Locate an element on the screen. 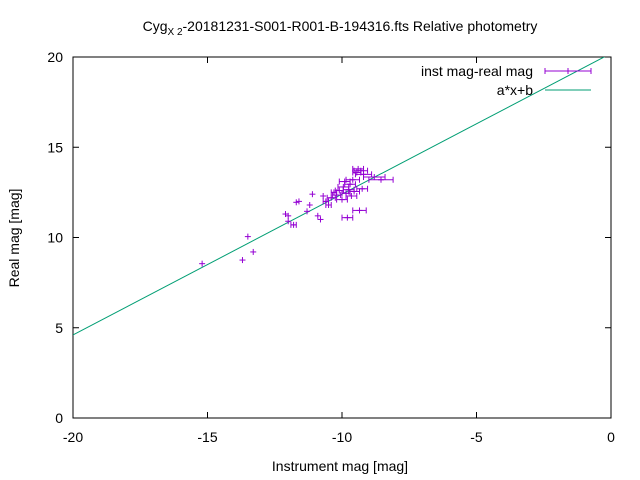 This screenshot has width=640, height=480. legend-label-inst-mag: inst mag-real mag is located at coordinates (477, 71).